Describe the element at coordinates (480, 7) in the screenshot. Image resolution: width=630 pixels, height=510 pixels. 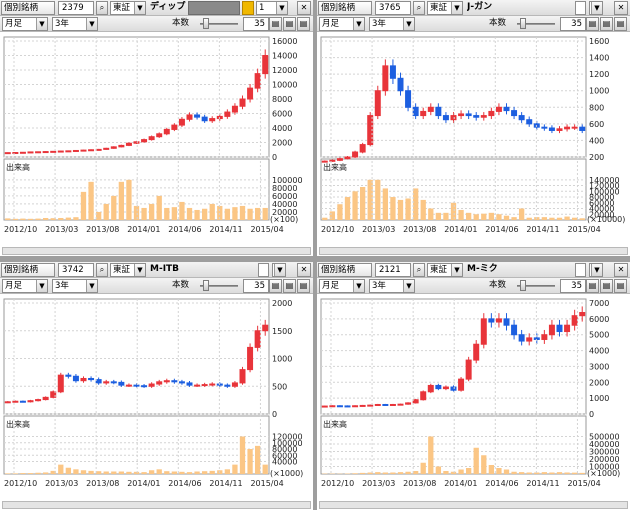
I see `stock-name: J-ガン` at that location.